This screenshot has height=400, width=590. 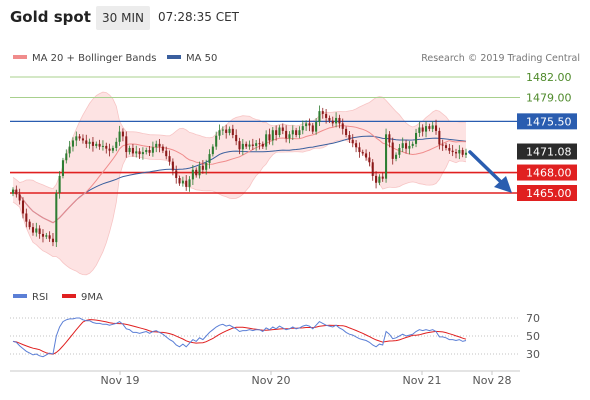 I want to click on last-price-label: 1471.08, so click(x=549, y=152).